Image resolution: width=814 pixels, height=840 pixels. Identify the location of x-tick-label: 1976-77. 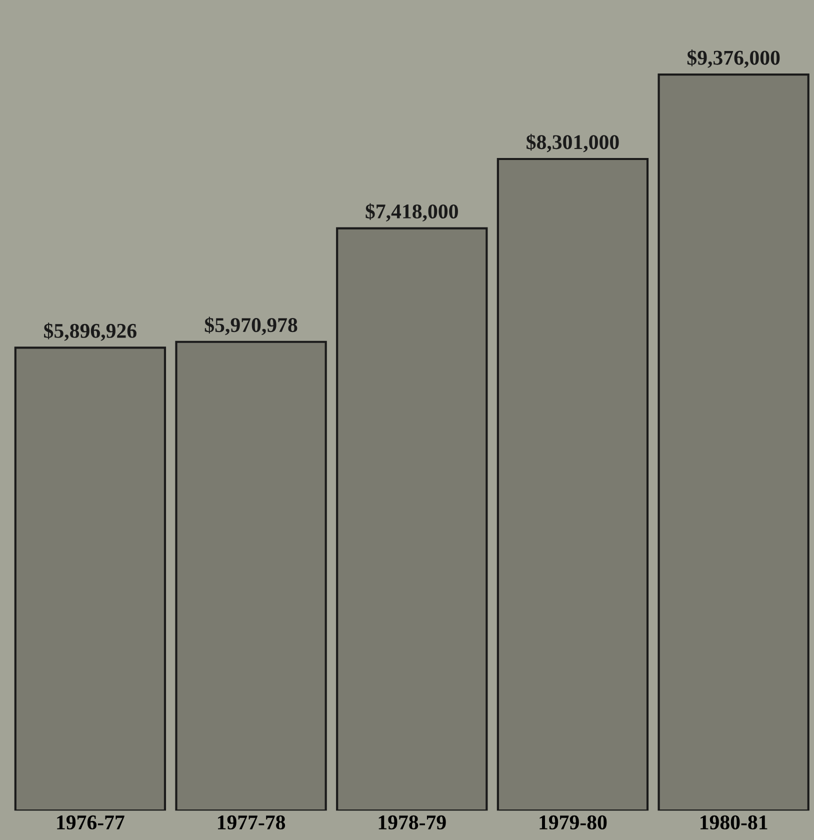
(90, 822).